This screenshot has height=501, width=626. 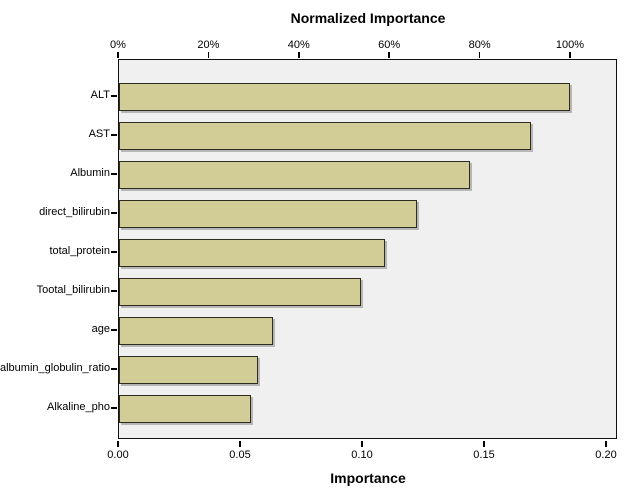 What do you see at coordinates (73, 290) in the screenshot?
I see `category-label: Tootal_bilirubin` at bounding box center [73, 290].